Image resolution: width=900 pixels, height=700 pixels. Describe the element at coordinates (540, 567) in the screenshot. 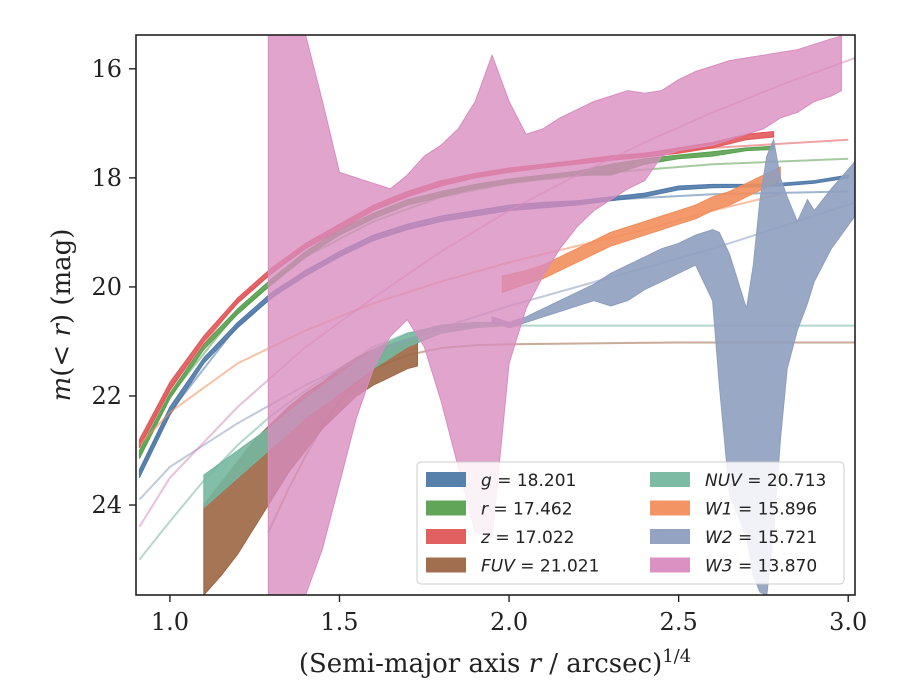

I see `legend-label-fuv: FUV = 21.021` at that location.